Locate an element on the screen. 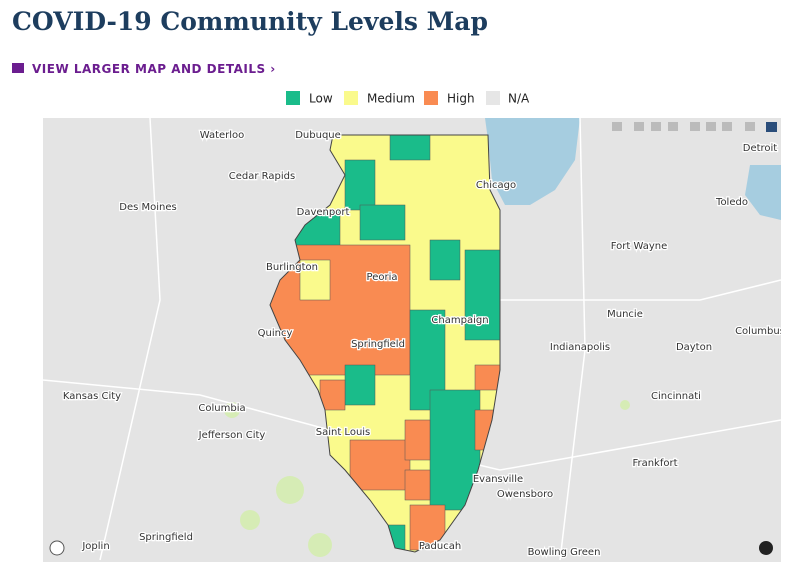  legend-label: Low is located at coordinates (321, 99).